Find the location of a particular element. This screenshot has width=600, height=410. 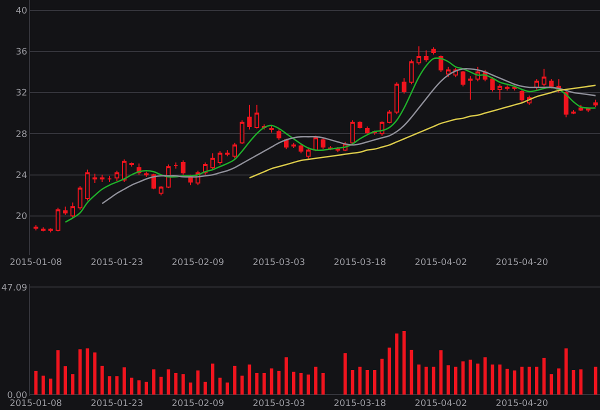

y-tick-label: 32 is located at coordinates (22, 93).